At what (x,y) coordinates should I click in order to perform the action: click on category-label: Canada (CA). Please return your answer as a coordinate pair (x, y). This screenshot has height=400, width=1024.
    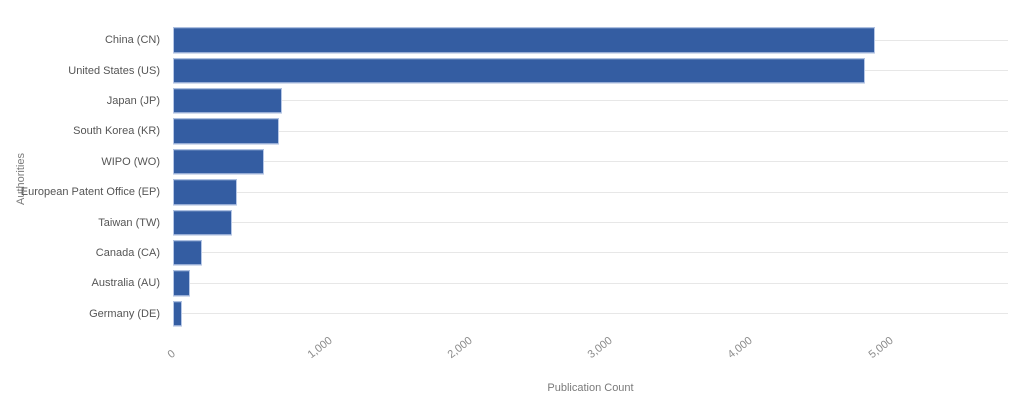
    Looking at the image, I should click on (127, 252).